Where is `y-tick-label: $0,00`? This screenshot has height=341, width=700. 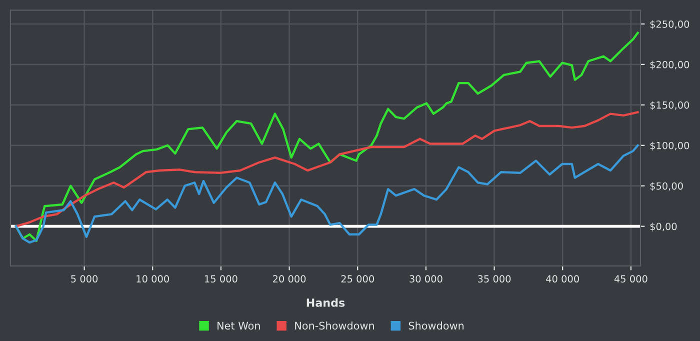 y-tick-label: $0,00 is located at coordinates (663, 227).